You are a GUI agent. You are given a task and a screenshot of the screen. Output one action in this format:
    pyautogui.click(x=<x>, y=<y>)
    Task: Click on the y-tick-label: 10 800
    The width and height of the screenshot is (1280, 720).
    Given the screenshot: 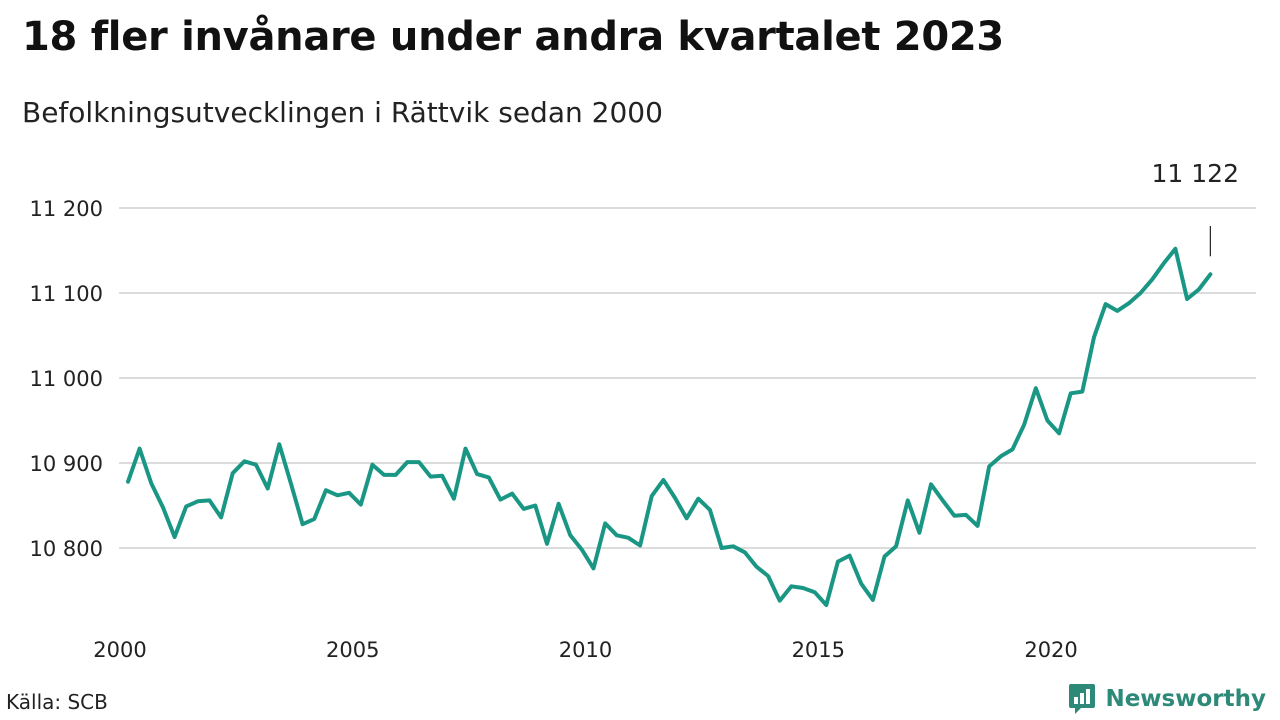 What is the action you would take?
    pyautogui.click(x=66, y=549)
    